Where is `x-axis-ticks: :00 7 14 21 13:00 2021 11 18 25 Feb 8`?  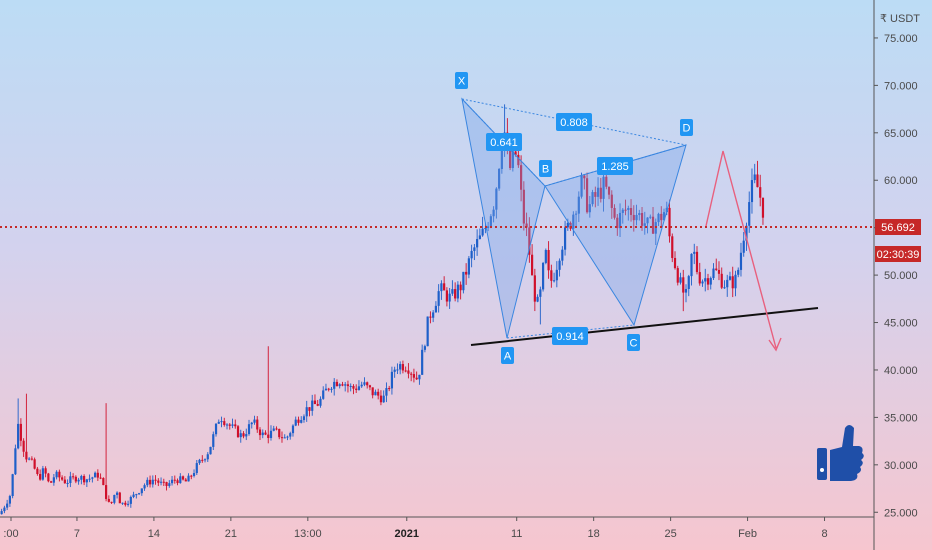
x-axis-ticks: :00 7 14 21 13:00 2021 11 18 25 Feb 8 is located at coordinates (415, 528).